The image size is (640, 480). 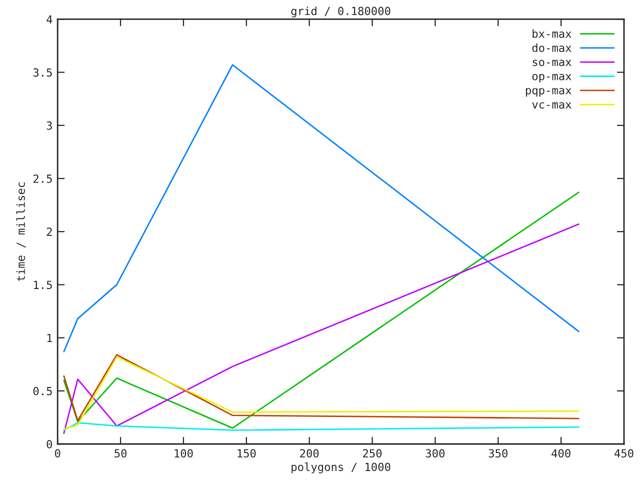 I want to click on x-tick-label: 200, so click(x=309, y=453).